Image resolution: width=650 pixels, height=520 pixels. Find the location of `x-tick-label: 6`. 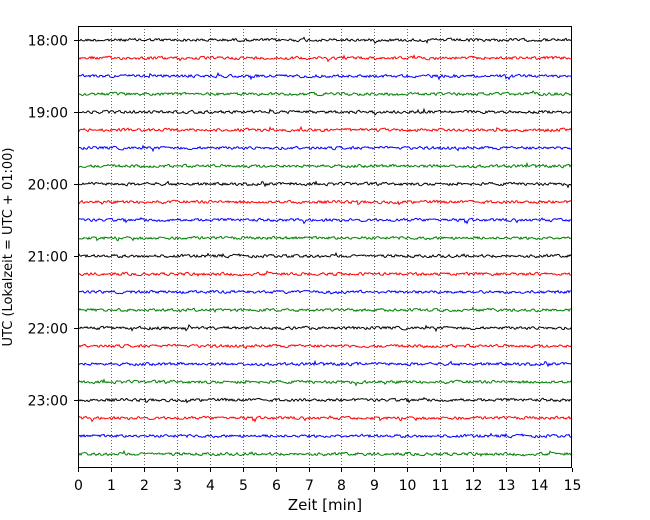

x-tick-label: 6 is located at coordinates (276, 486).